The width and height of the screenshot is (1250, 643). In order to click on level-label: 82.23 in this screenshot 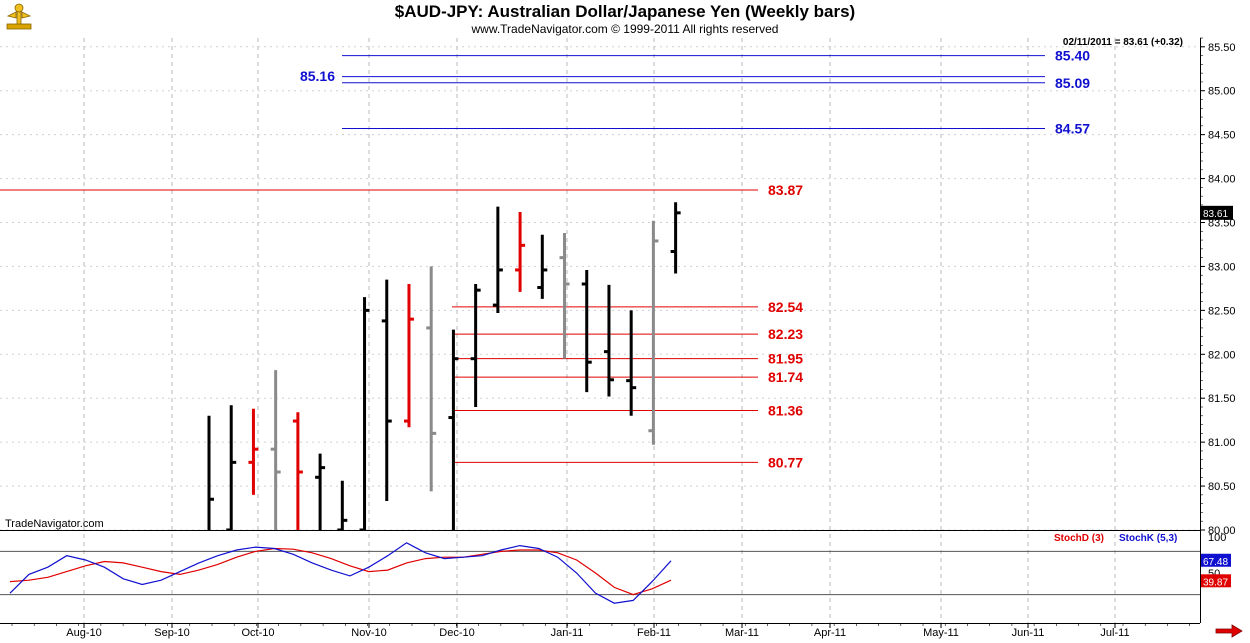, I will do `click(785, 334)`.